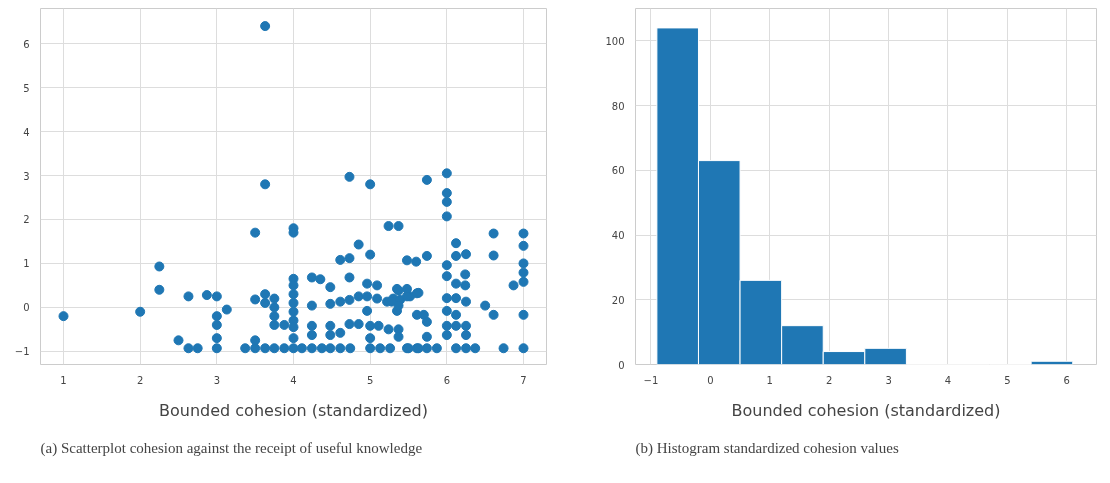 This screenshot has height=483, width=1110. Describe the element at coordinates (231, 448) in the screenshot. I see `text: (a) Scatterplot cohesion against the receipt of useful knowledge` at that location.